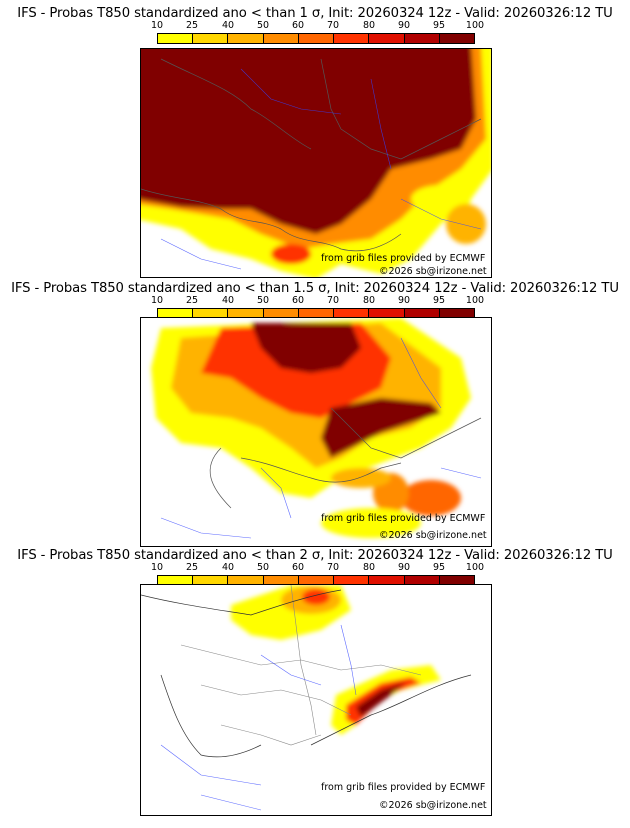 The width and height of the screenshot is (630, 828). I want to click on borders, so click(301, 665).